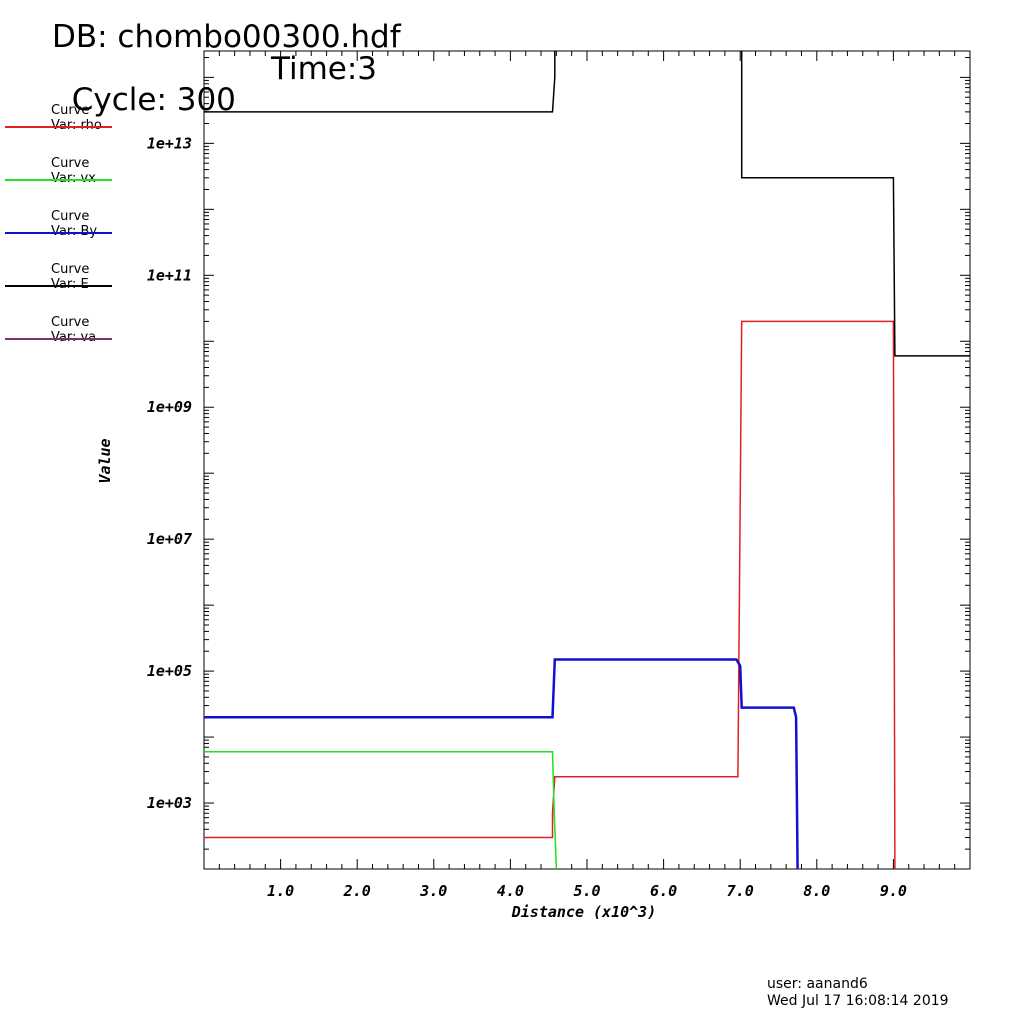 Image resolution: width=1024 pixels, height=1024 pixels. What do you see at coordinates (169, 671) in the screenshot?
I see `y-tick-label: 1e+05` at bounding box center [169, 671].